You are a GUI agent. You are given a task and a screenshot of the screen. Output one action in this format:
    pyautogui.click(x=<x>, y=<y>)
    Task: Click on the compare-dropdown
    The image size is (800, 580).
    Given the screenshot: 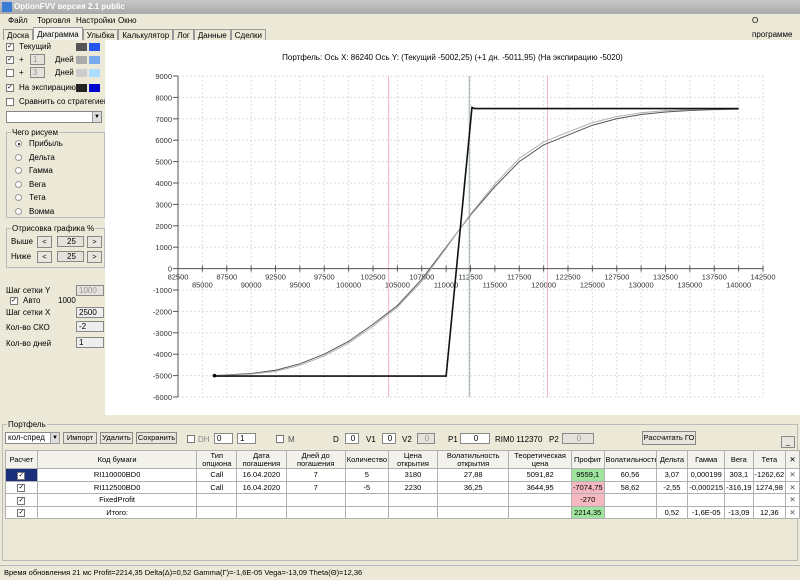 What is the action you would take?
    pyautogui.click(x=54, y=117)
    